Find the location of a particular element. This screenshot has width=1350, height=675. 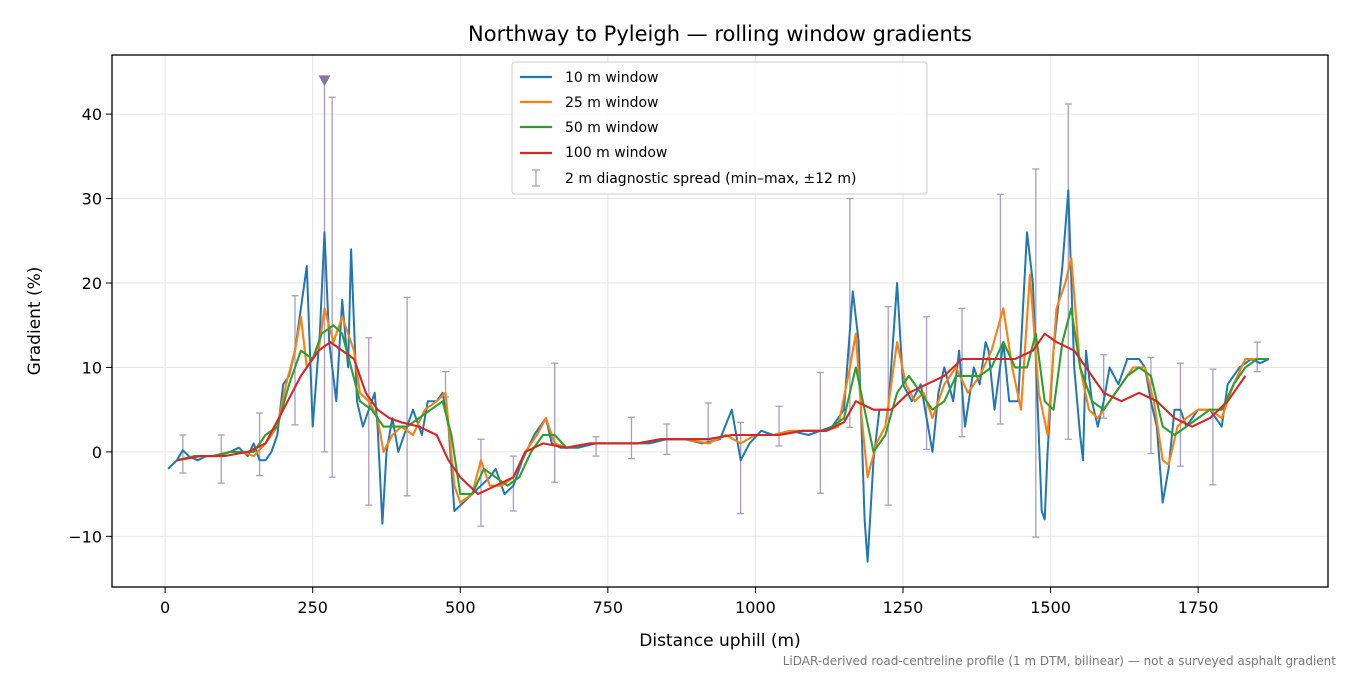

legend-label-25m: 25 m window is located at coordinates (611, 103).